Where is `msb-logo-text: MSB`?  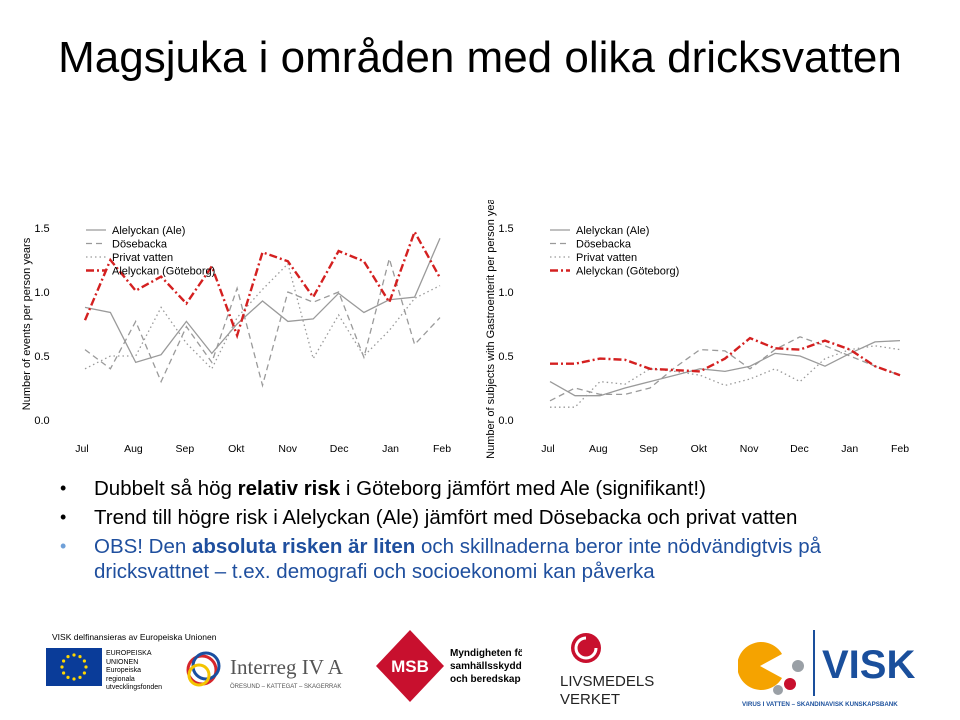 msb-logo-text: MSB is located at coordinates (410, 666).